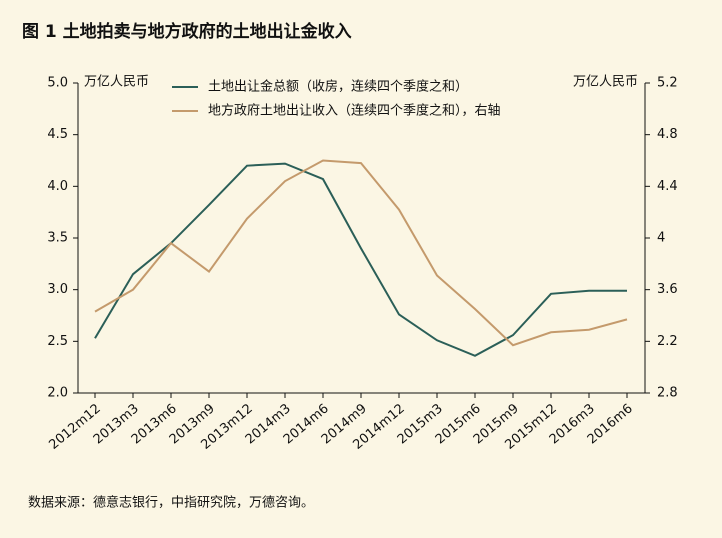  Describe the element at coordinates (338, 87) in the screenshot. I see `legend-label: 土地出让金总额（收房，连续四个季度之和）` at that location.